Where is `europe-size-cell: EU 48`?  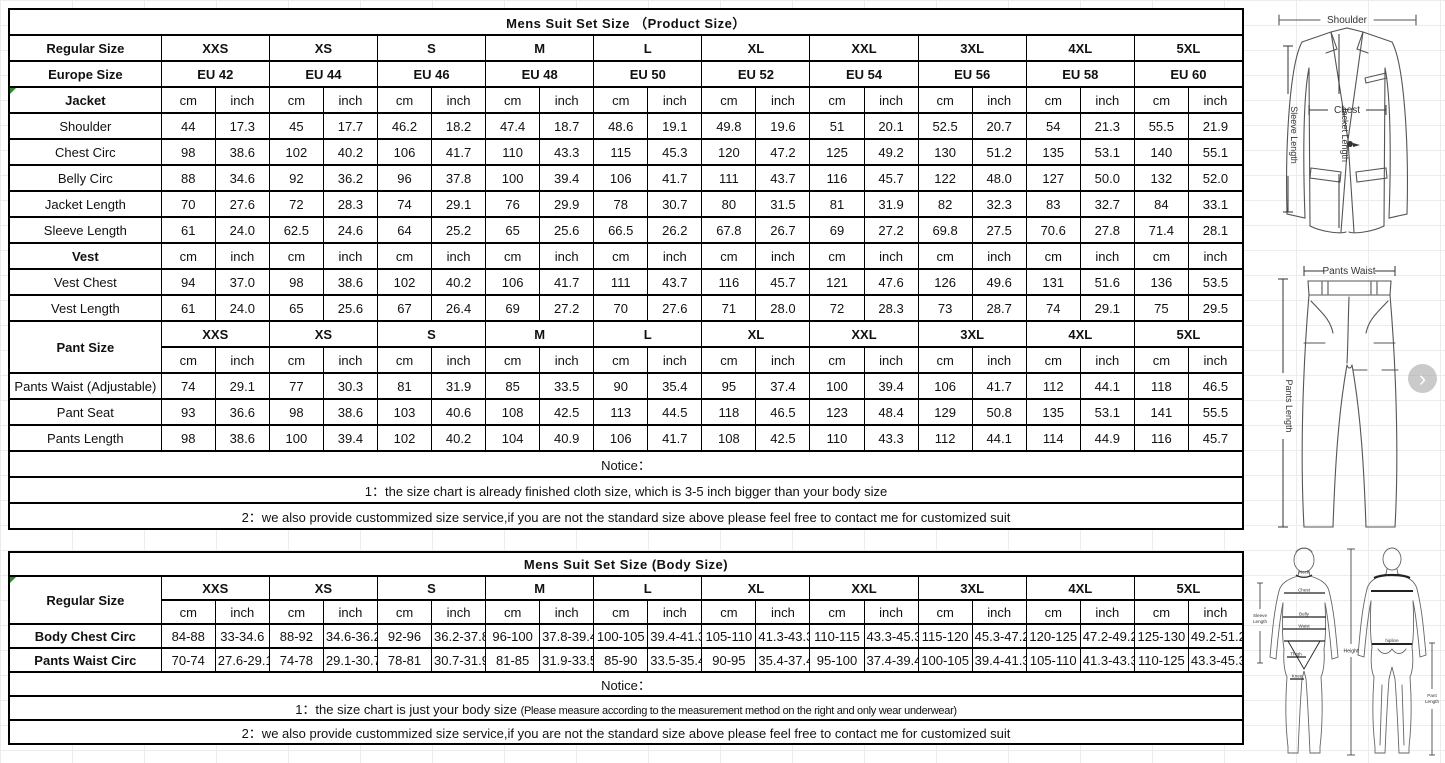 europe-size-cell: EU 48 is located at coordinates (540, 74).